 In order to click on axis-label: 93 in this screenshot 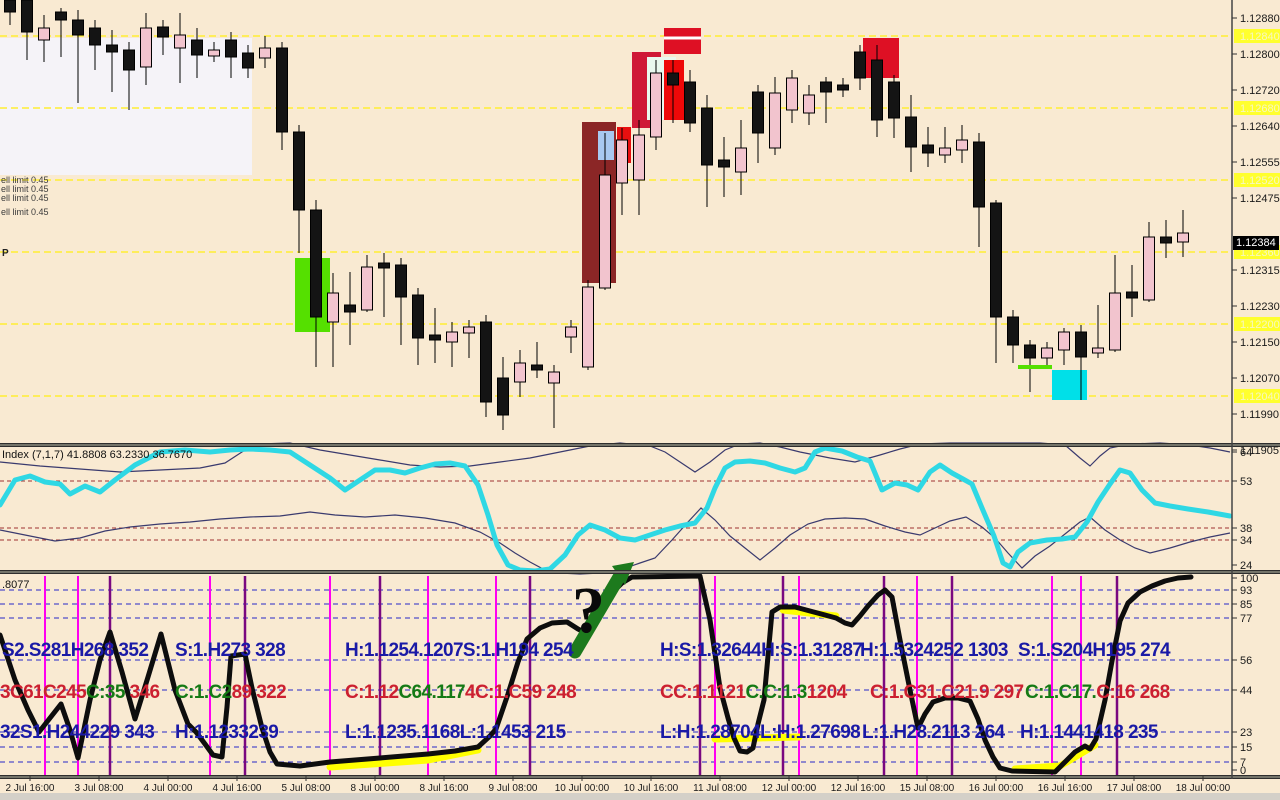, I will do `click(1246, 591)`.